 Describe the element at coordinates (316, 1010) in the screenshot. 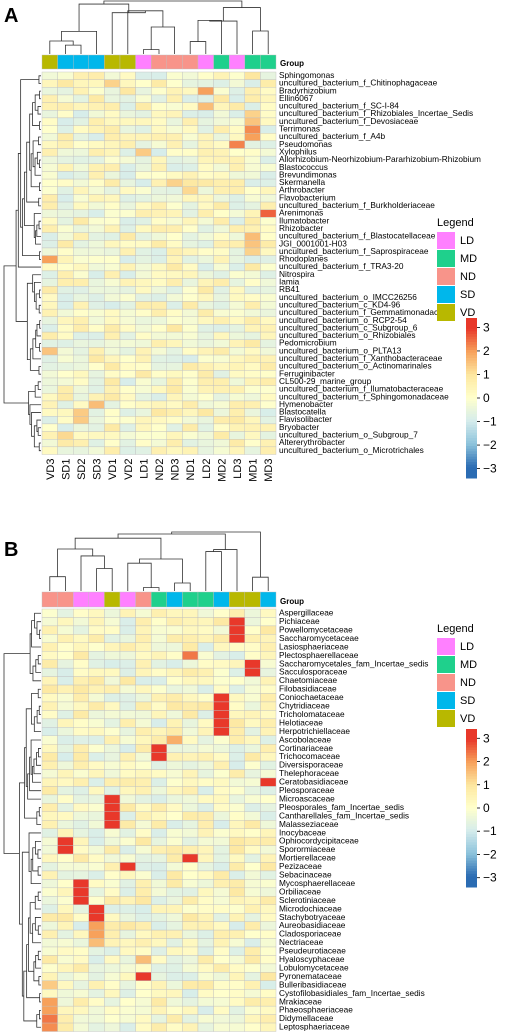

I see `row-label: Phaeosphaeriaceae` at that location.